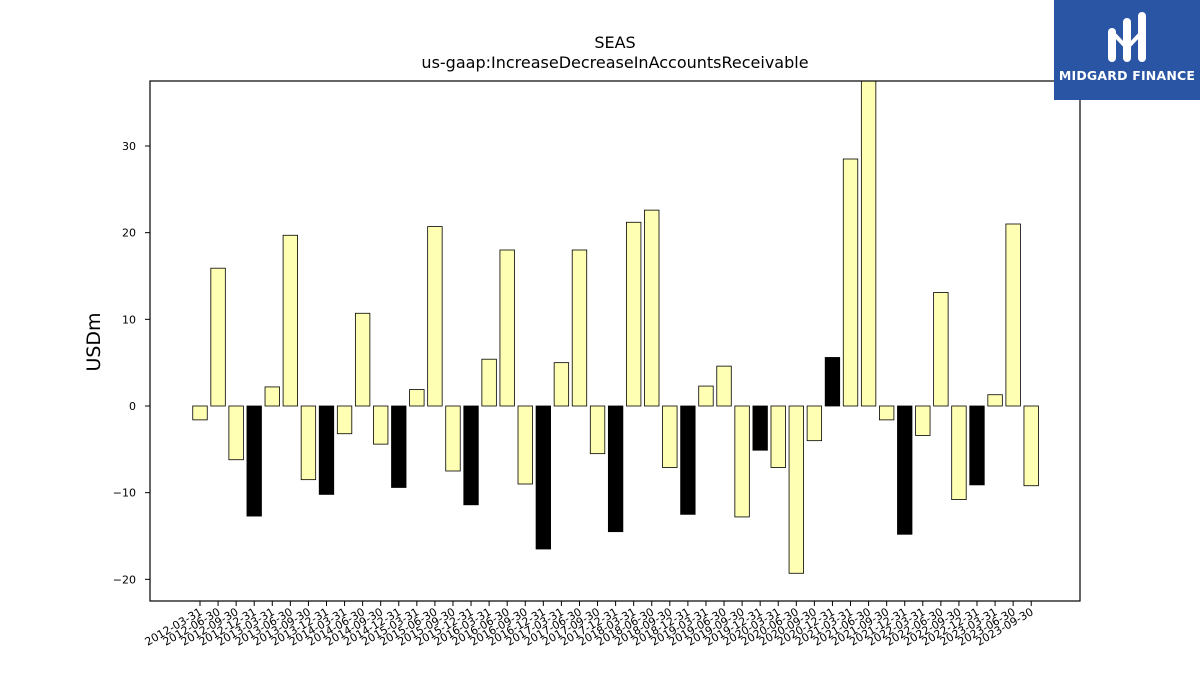  What do you see at coordinates (129, 319) in the screenshot?
I see `y-tick-label: 10` at bounding box center [129, 319].